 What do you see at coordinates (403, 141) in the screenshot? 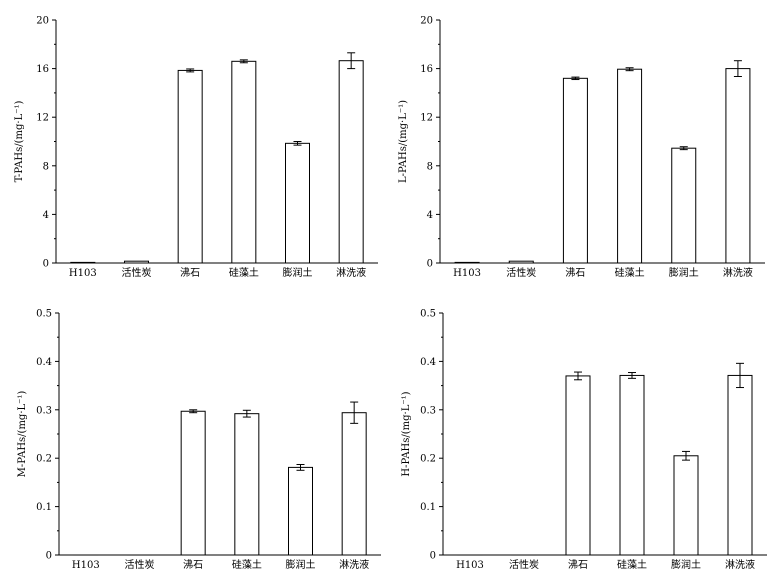
I see `y-axis-title: L-PAHs/(mg·L⁻¹)` at bounding box center [403, 141].